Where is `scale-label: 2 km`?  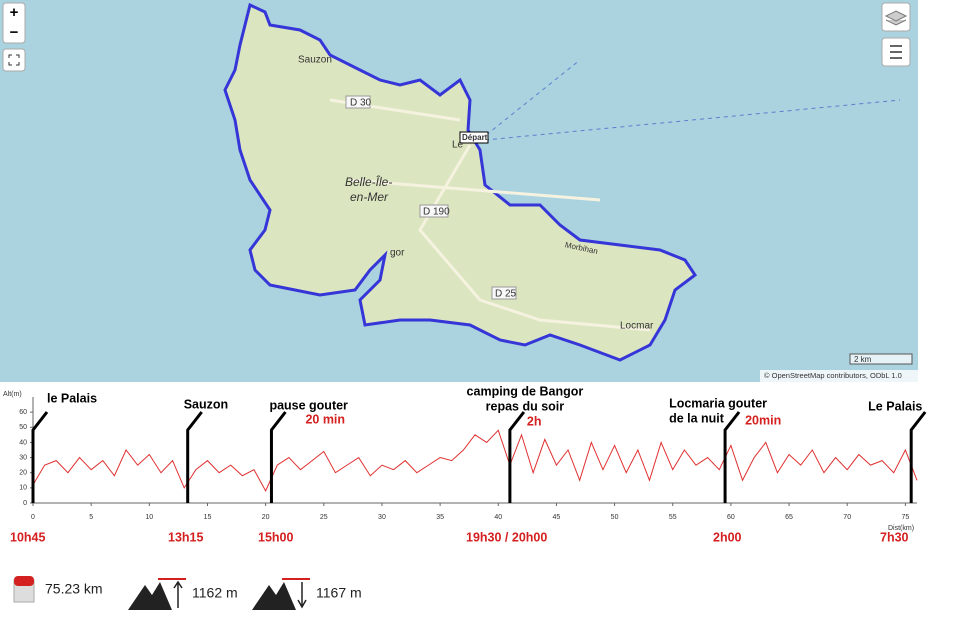
scale-label: 2 km is located at coordinates (863, 359).